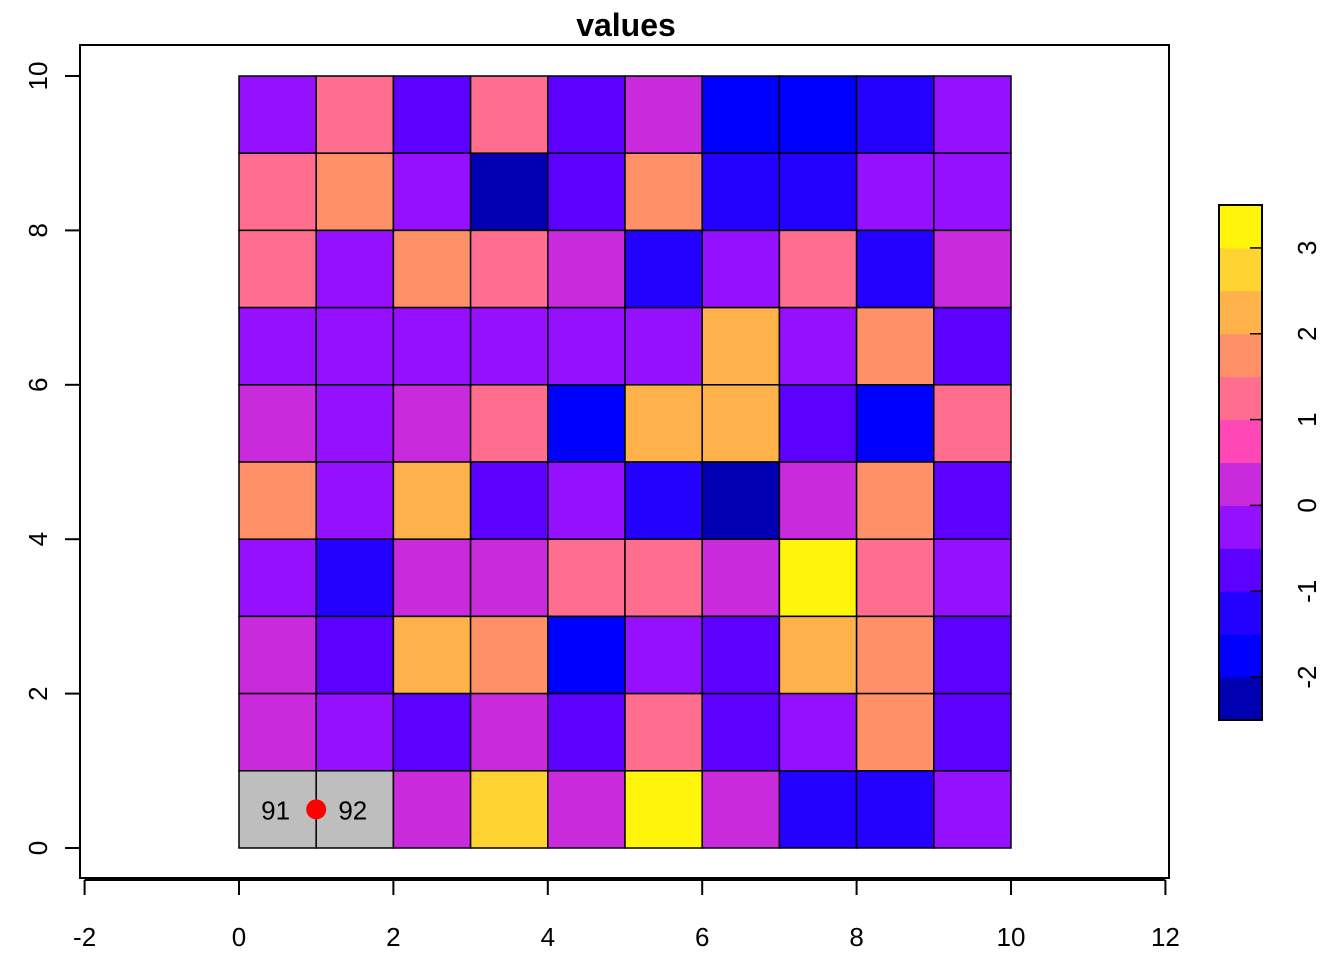  I want to click on y-tick-label: 8, so click(38, 230).